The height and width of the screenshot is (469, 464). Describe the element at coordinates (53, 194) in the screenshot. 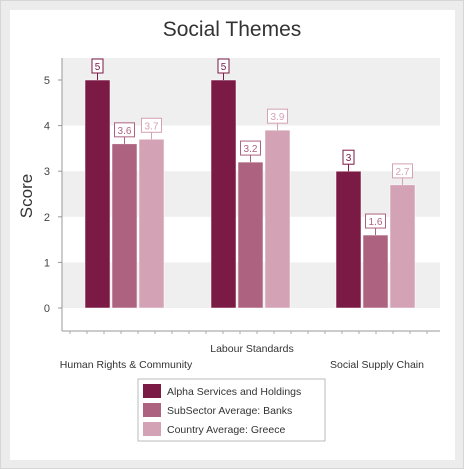

I see `y-axis: 0 1 2 3 4 5` at that location.